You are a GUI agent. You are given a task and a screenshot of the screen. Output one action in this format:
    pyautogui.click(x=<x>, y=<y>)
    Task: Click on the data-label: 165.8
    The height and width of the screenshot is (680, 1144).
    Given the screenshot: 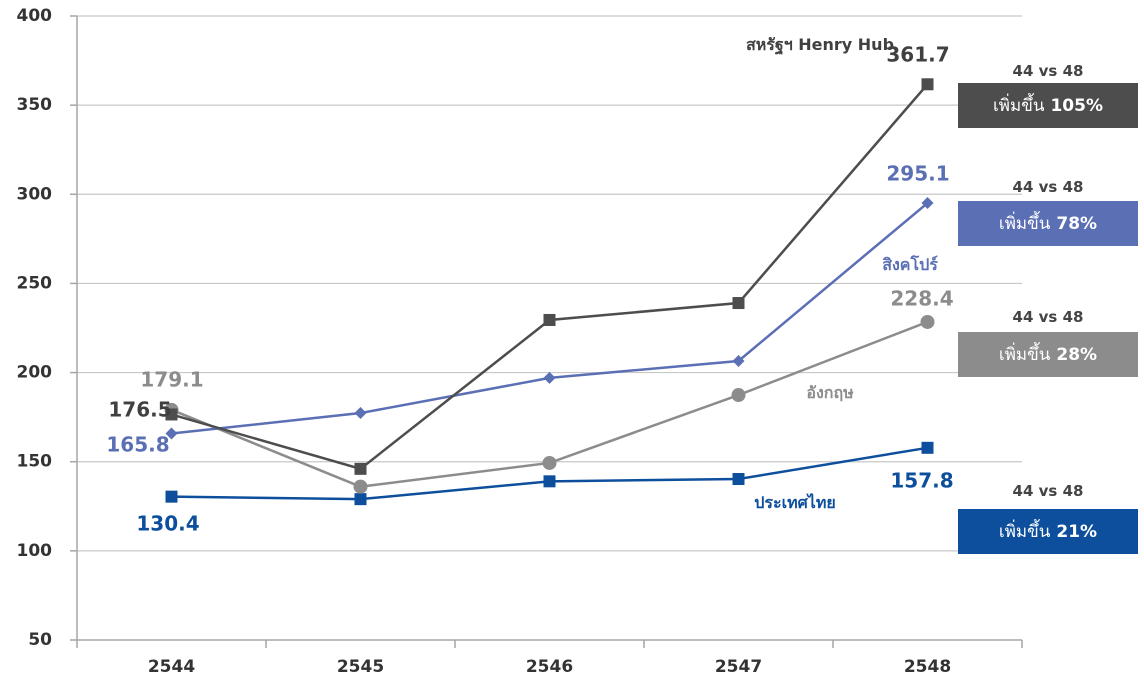 What is the action you would take?
    pyautogui.click(x=137, y=445)
    